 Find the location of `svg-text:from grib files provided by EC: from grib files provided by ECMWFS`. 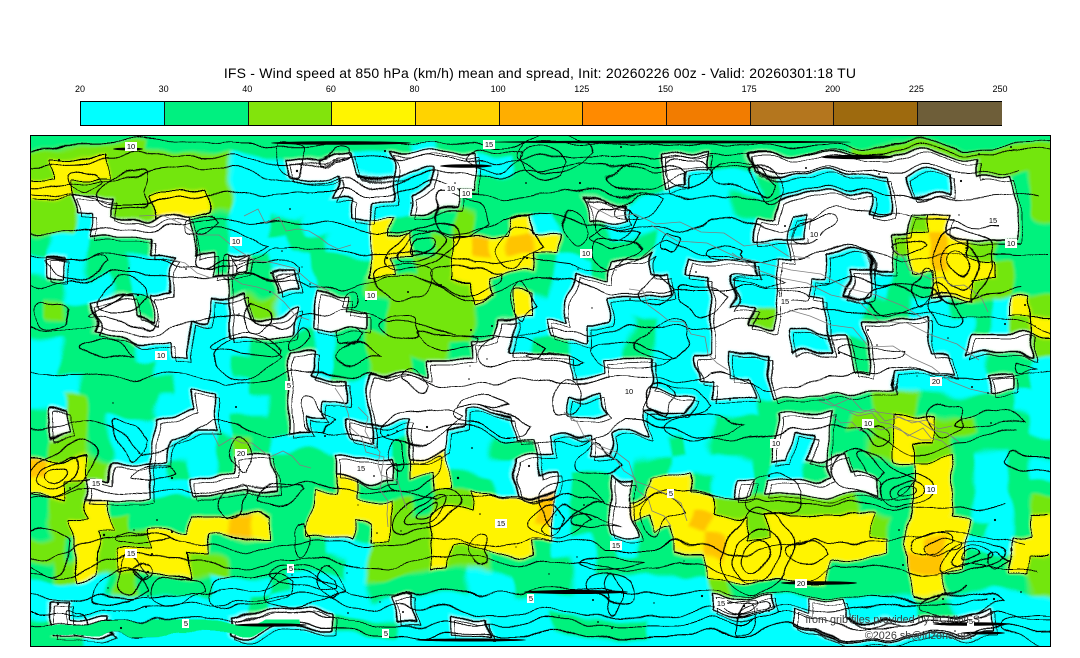

svg-text:from grib files provided by EC: from grib files provided by ECMWFS is located at coordinates (892, 620).